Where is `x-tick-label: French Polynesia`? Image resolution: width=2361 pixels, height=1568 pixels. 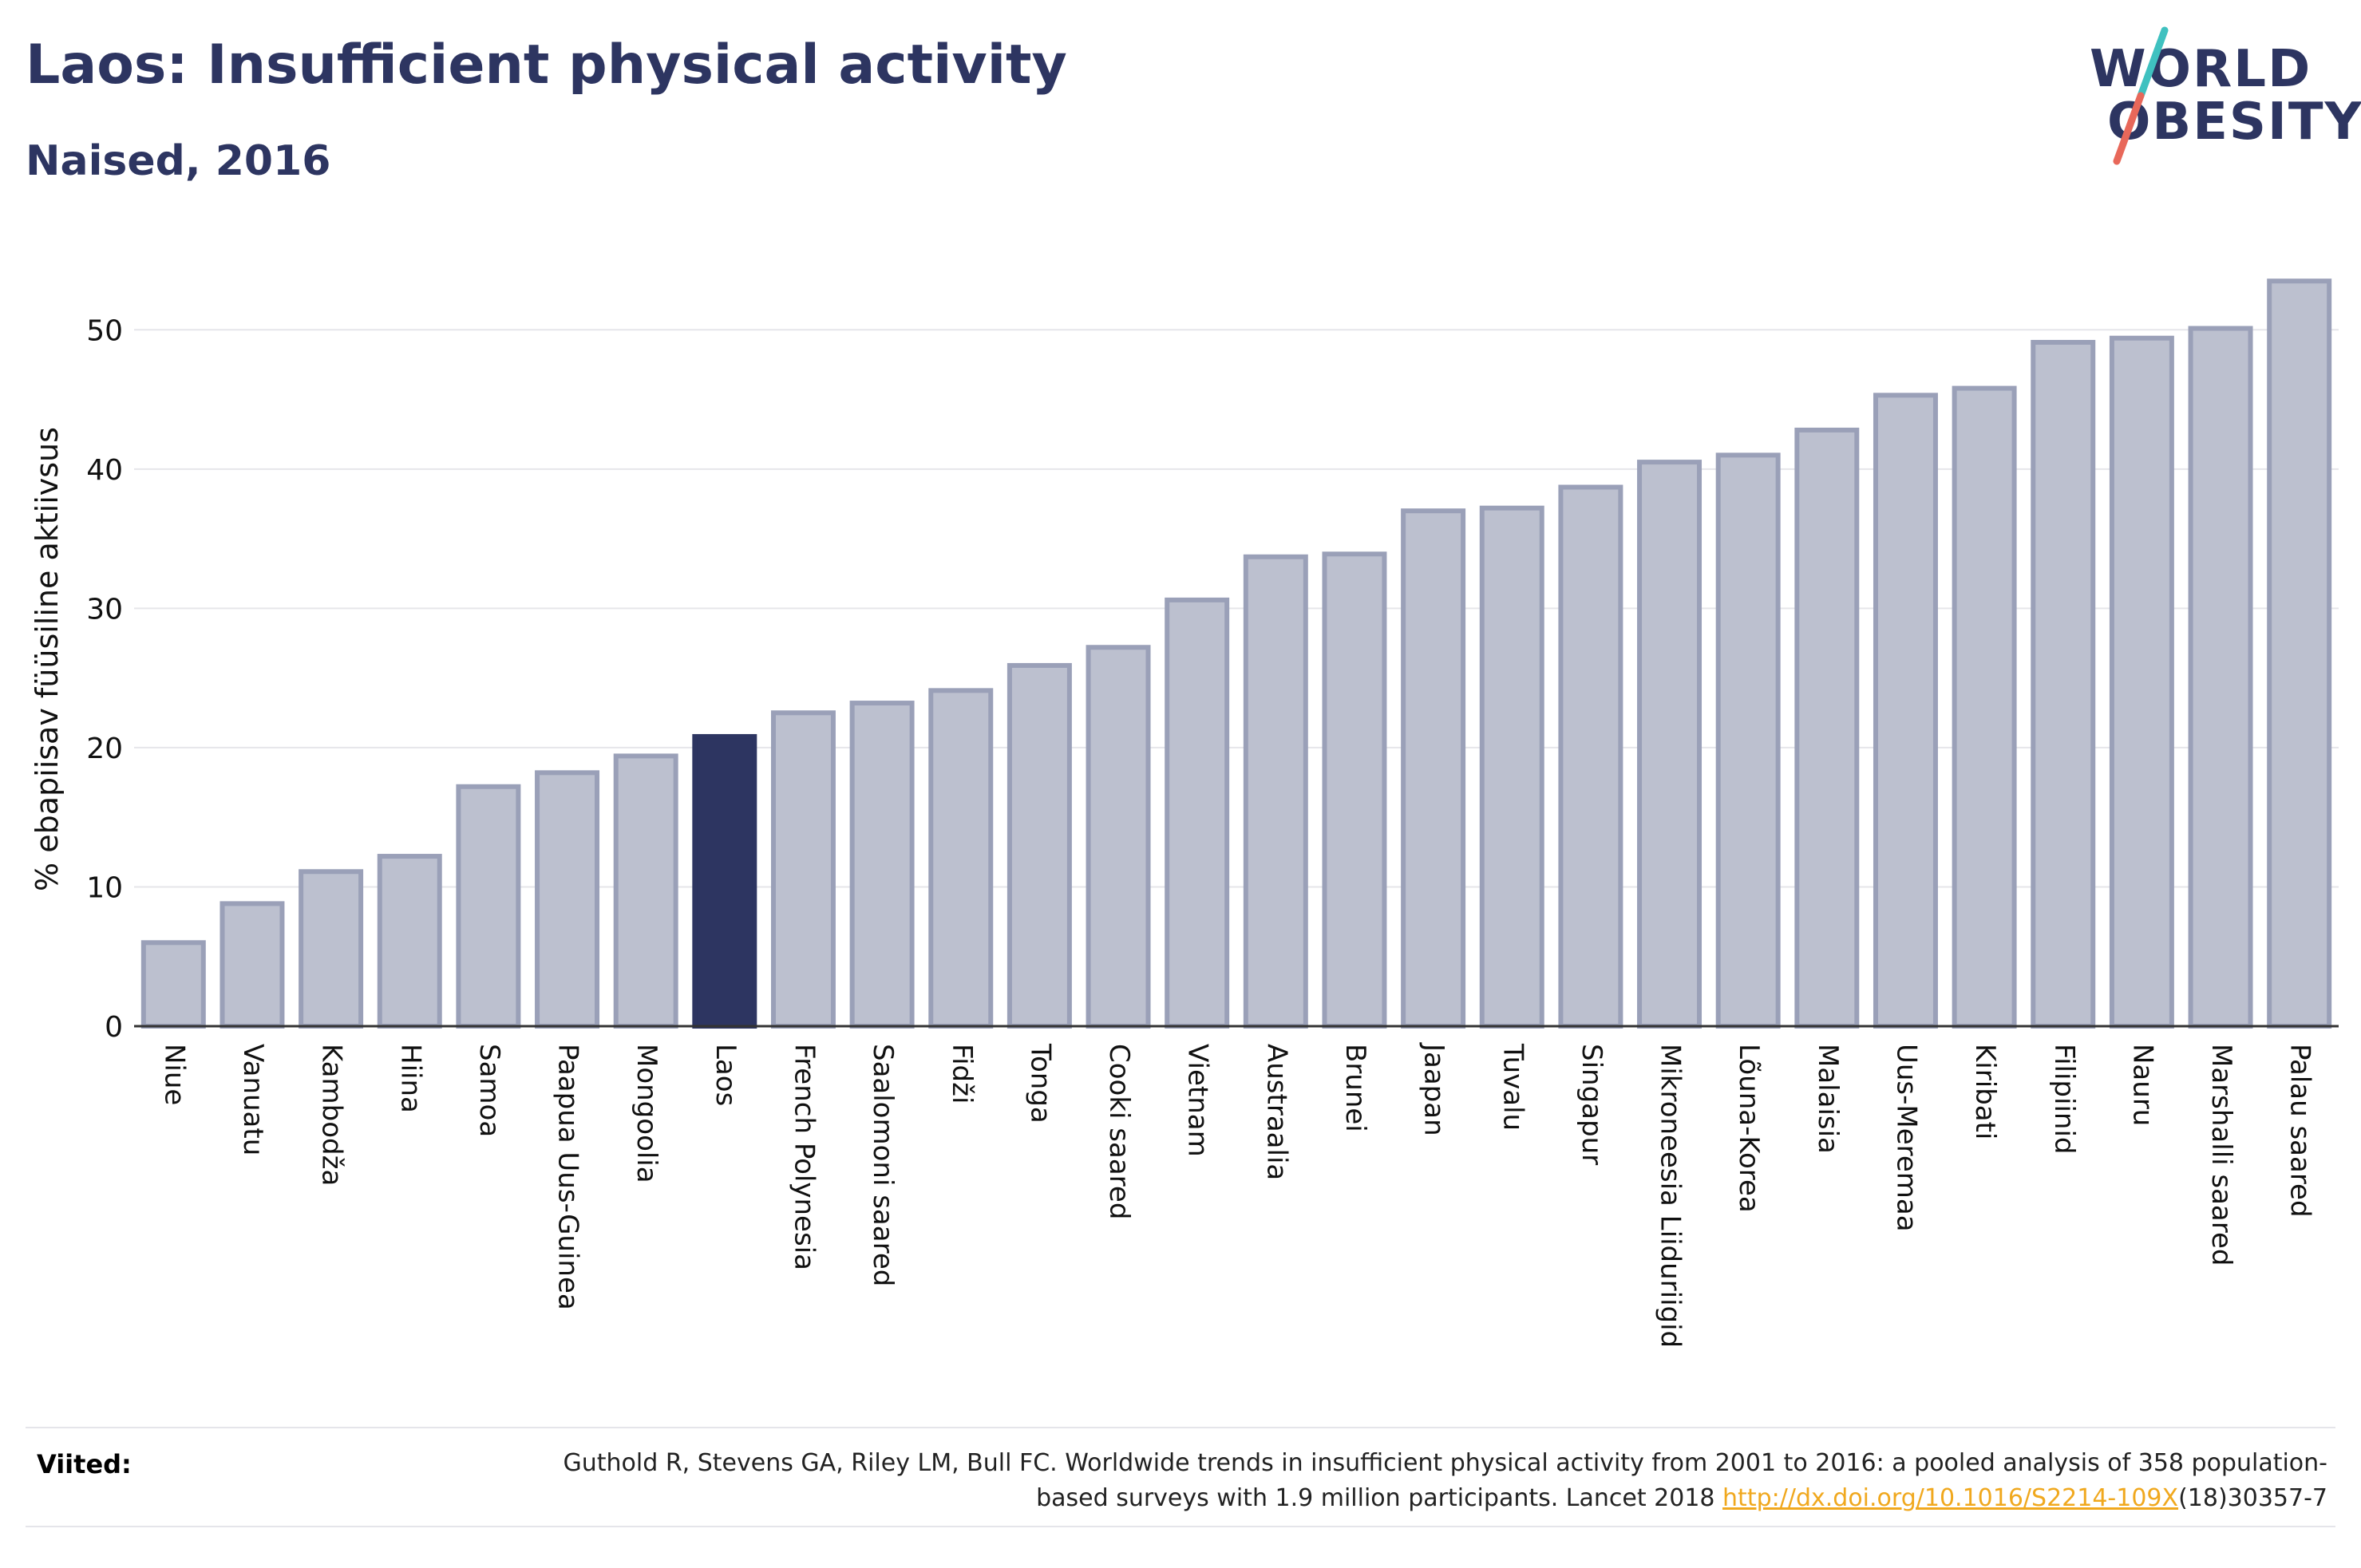
x-tick-label: French Polynesia is located at coordinates (804, 1157).